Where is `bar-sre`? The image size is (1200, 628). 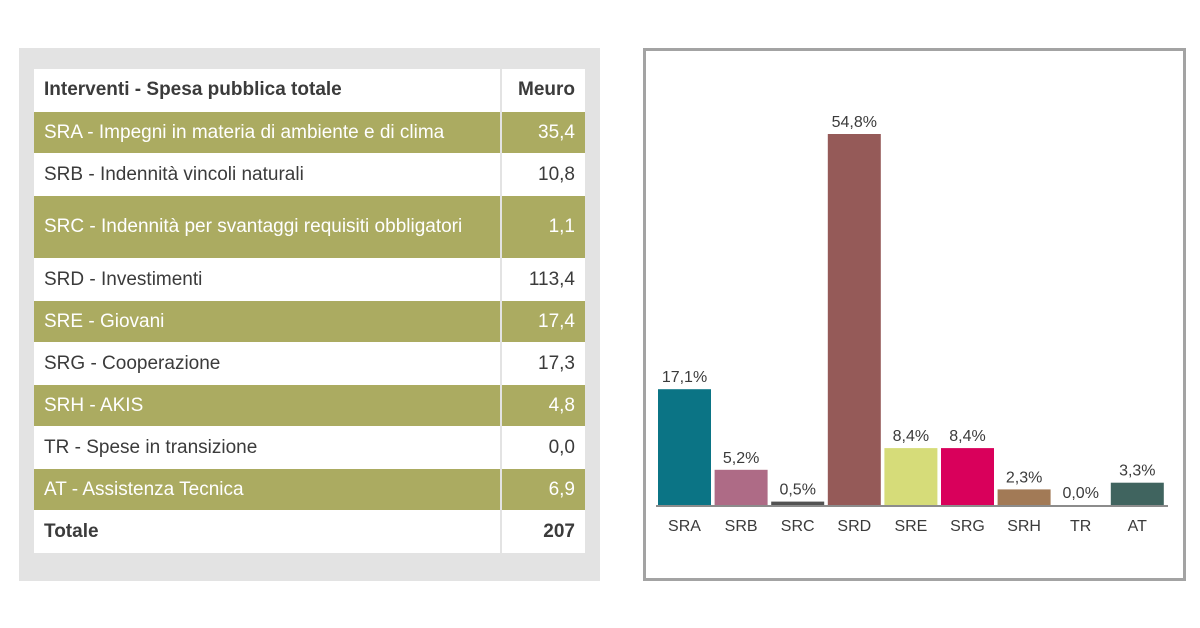
bar-sre is located at coordinates (911, 476).